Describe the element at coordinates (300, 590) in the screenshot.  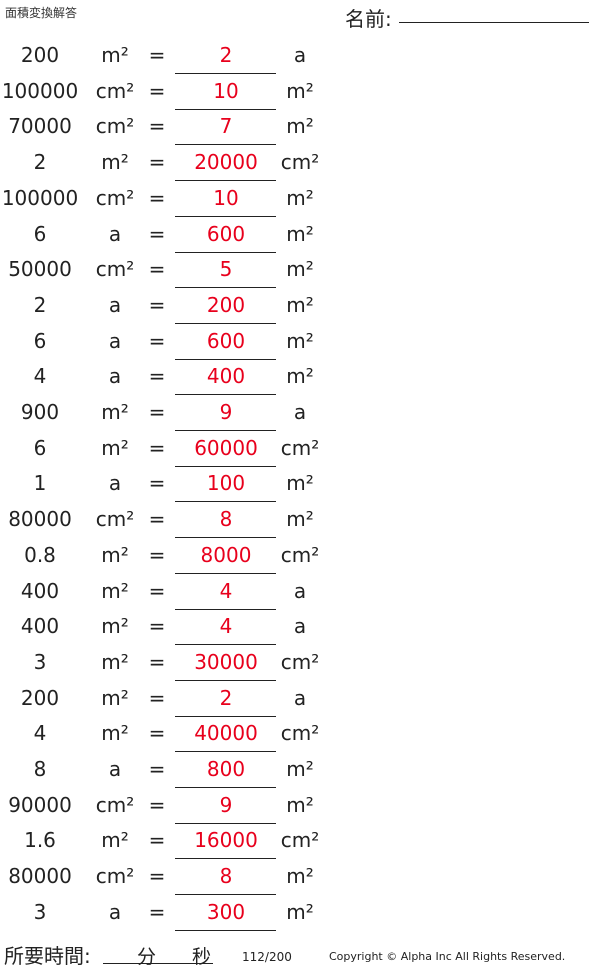
I see `to-unit: a` at that location.